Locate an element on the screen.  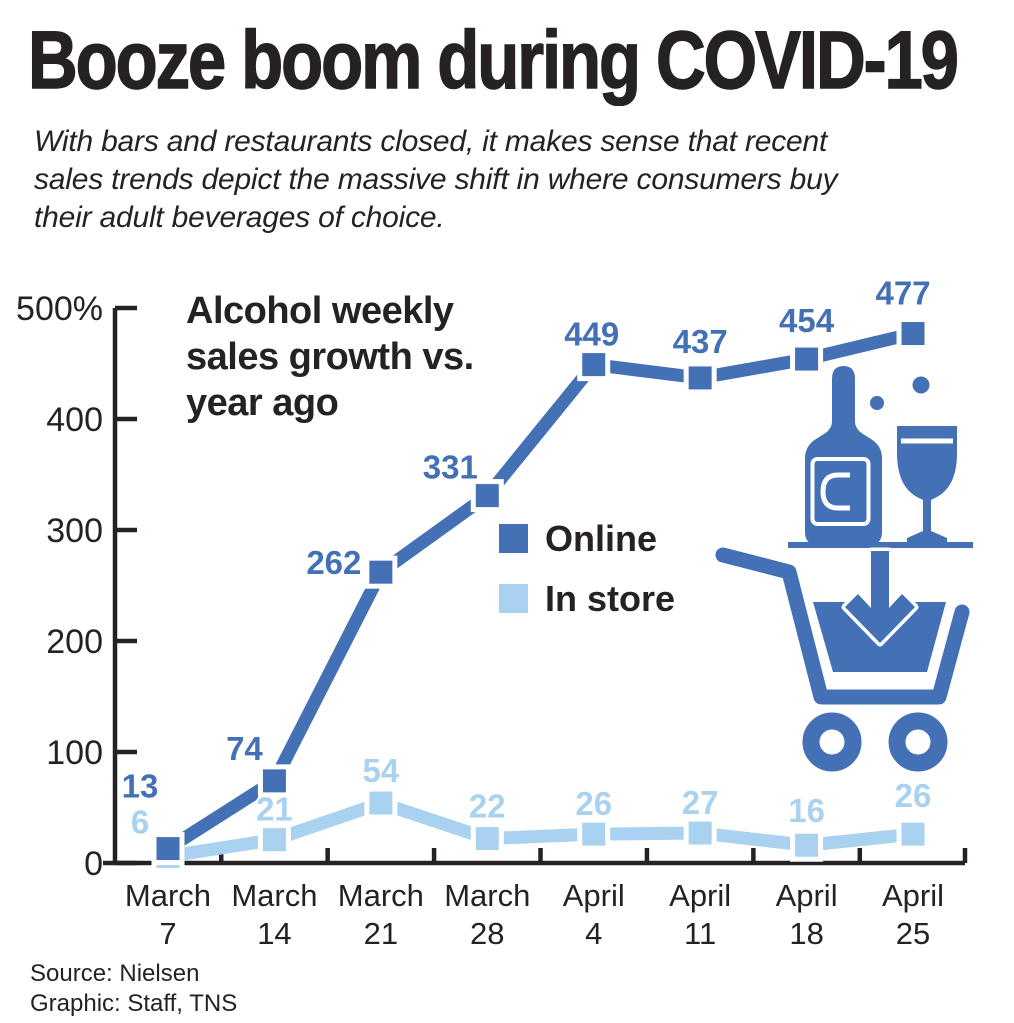
legend-swatch-online is located at coordinates (513, 538).